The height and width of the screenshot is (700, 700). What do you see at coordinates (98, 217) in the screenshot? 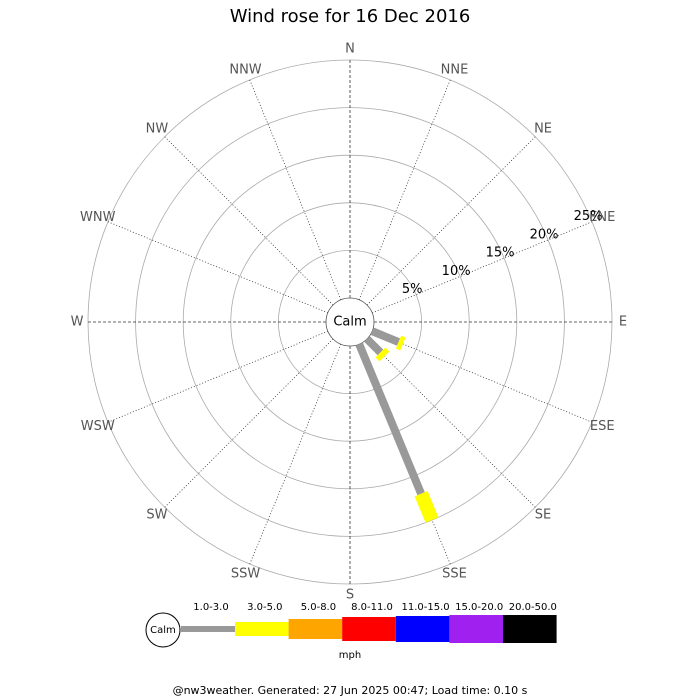
I see `direction-label: WNW` at bounding box center [98, 217].